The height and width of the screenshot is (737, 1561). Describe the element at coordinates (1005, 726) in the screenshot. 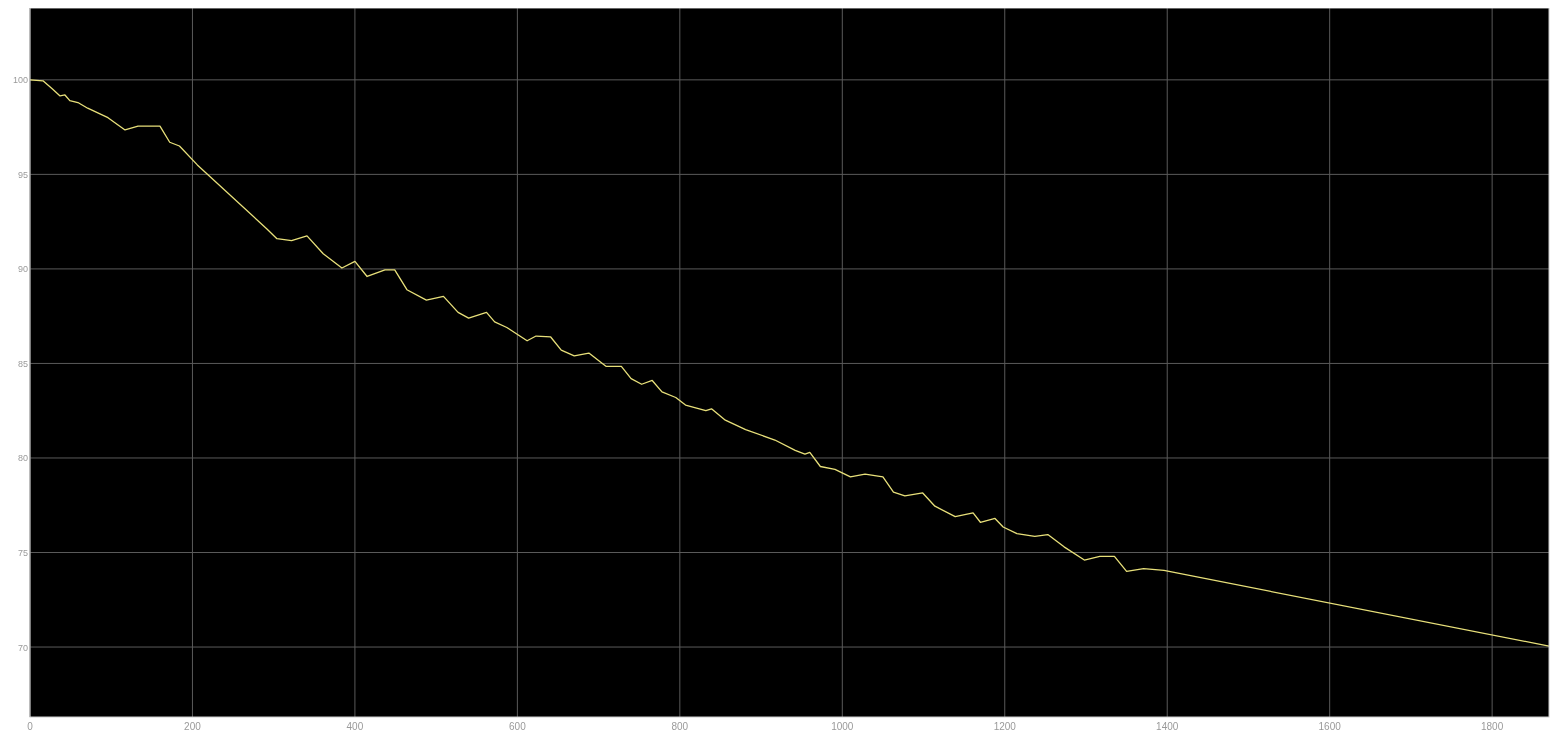

I see `x-tick-label: 1200` at that location.